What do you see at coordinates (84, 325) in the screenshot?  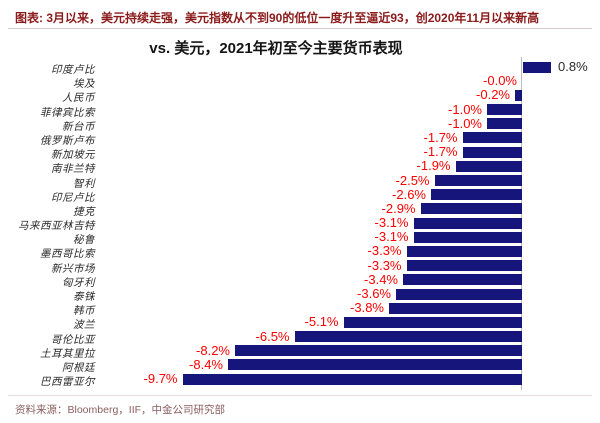 I see `category-label: 波兰` at bounding box center [84, 325].